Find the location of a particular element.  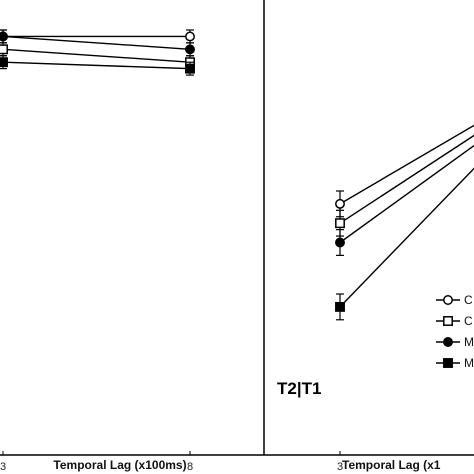

right-series-2-line is located at coordinates (406, 194).